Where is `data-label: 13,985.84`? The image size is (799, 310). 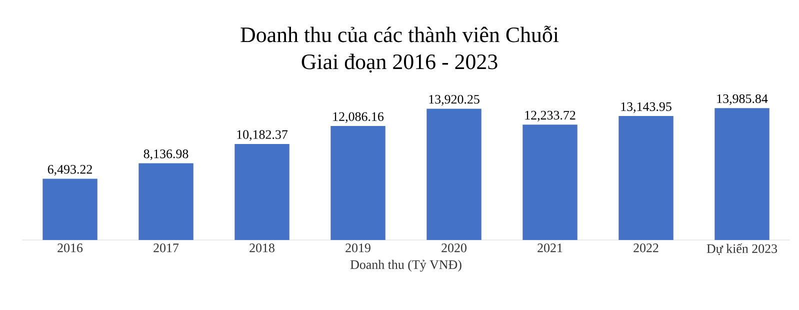 data-label: 13,985.84 is located at coordinates (742, 99).